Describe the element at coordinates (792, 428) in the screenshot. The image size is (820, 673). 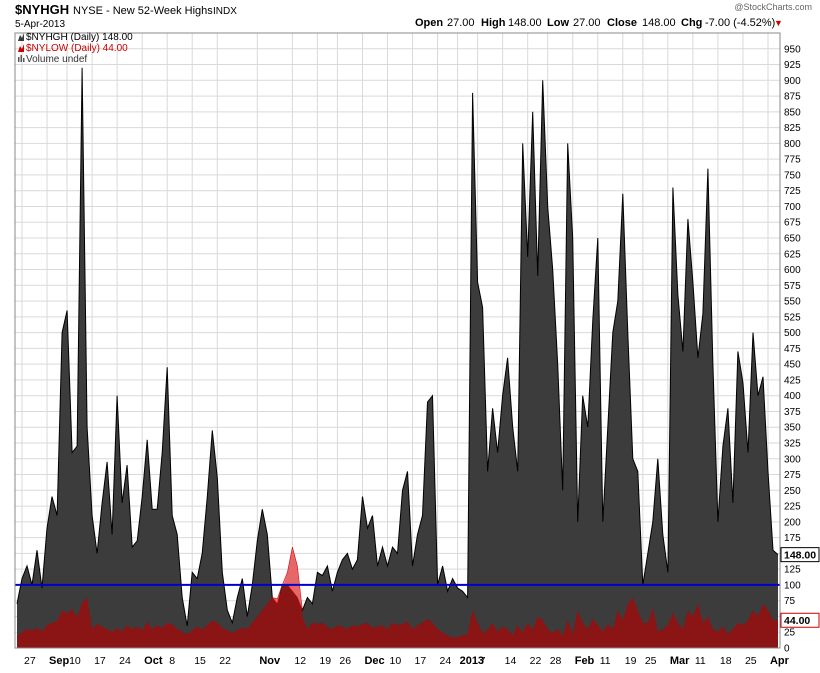
I see `y-tick-label: 350` at that location.